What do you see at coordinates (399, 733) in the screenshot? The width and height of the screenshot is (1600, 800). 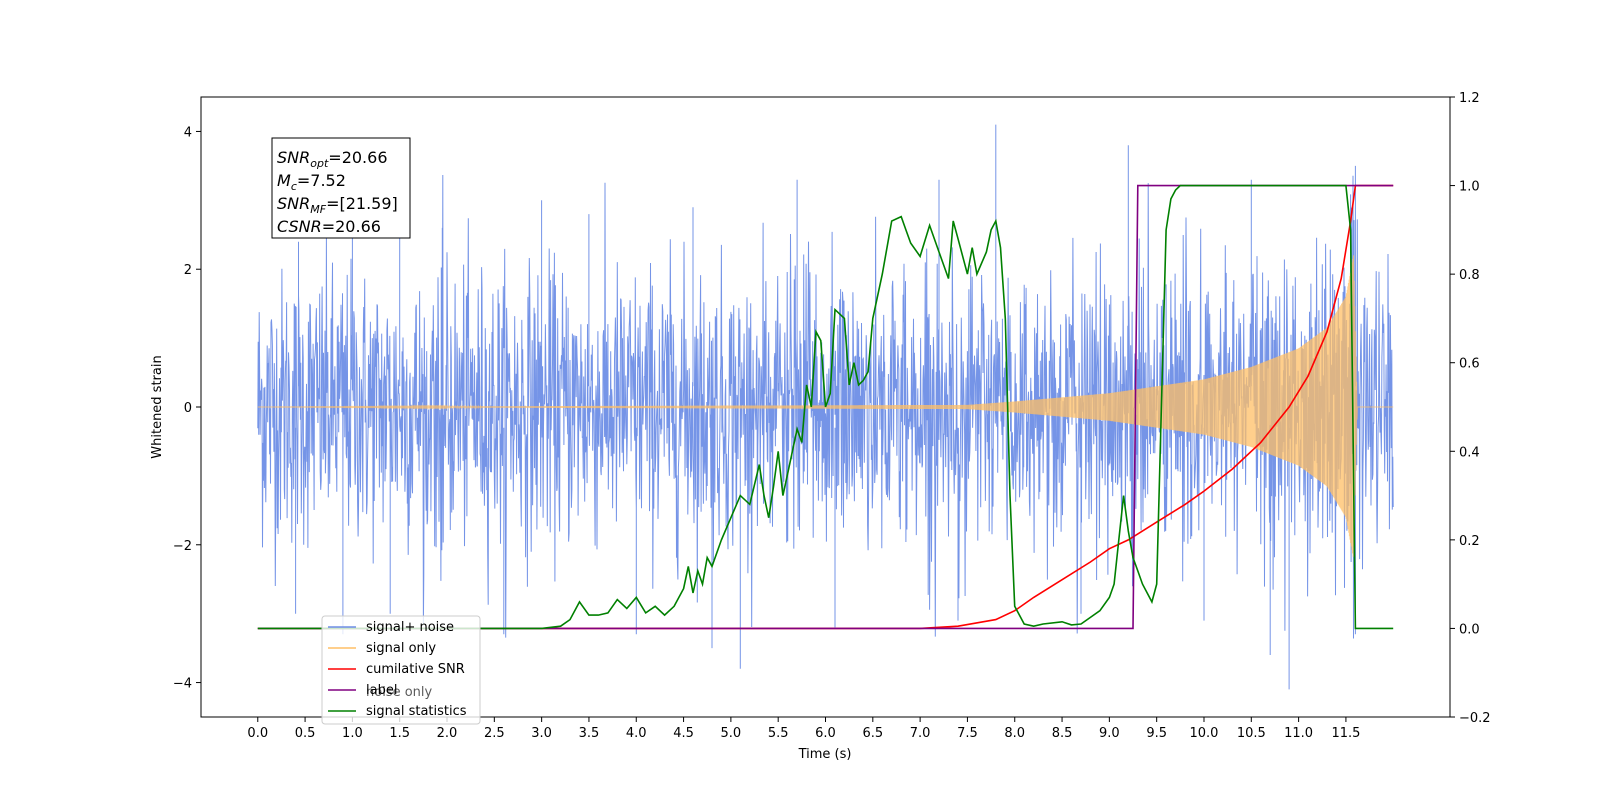 I see `x-tick-label: 1.5` at bounding box center [399, 733].